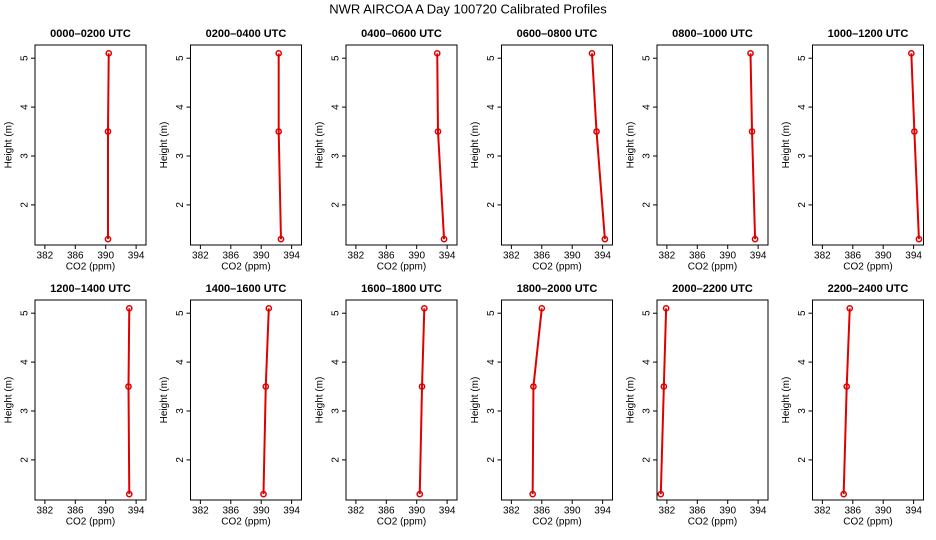  I want to click on panel-title: 0200–0400 UTC, so click(246, 34).